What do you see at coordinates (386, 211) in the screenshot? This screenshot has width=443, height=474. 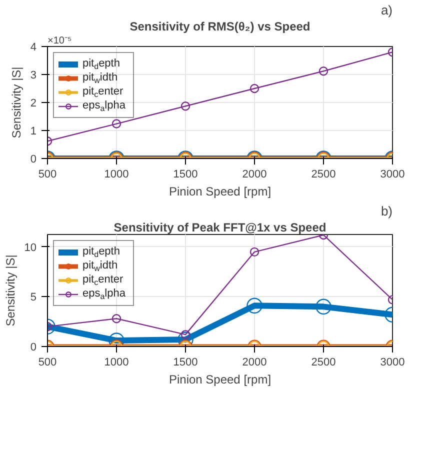 I see `text: b)` at bounding box center [386, 211].